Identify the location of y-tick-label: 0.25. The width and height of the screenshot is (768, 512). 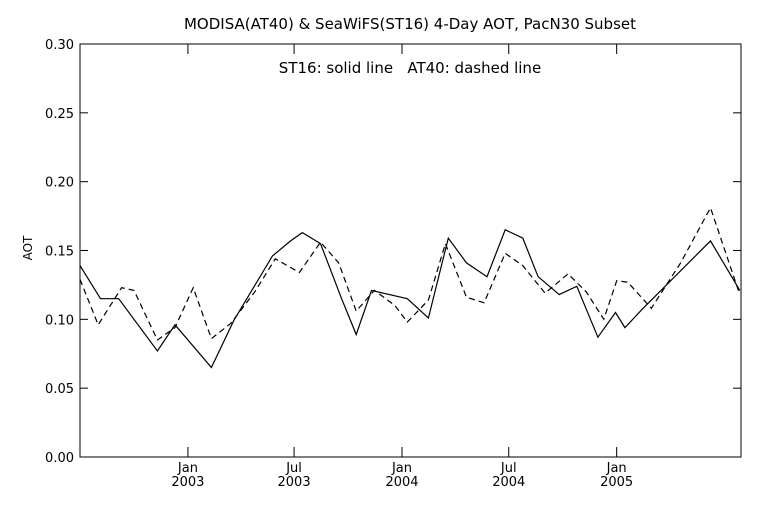
(59, 114).